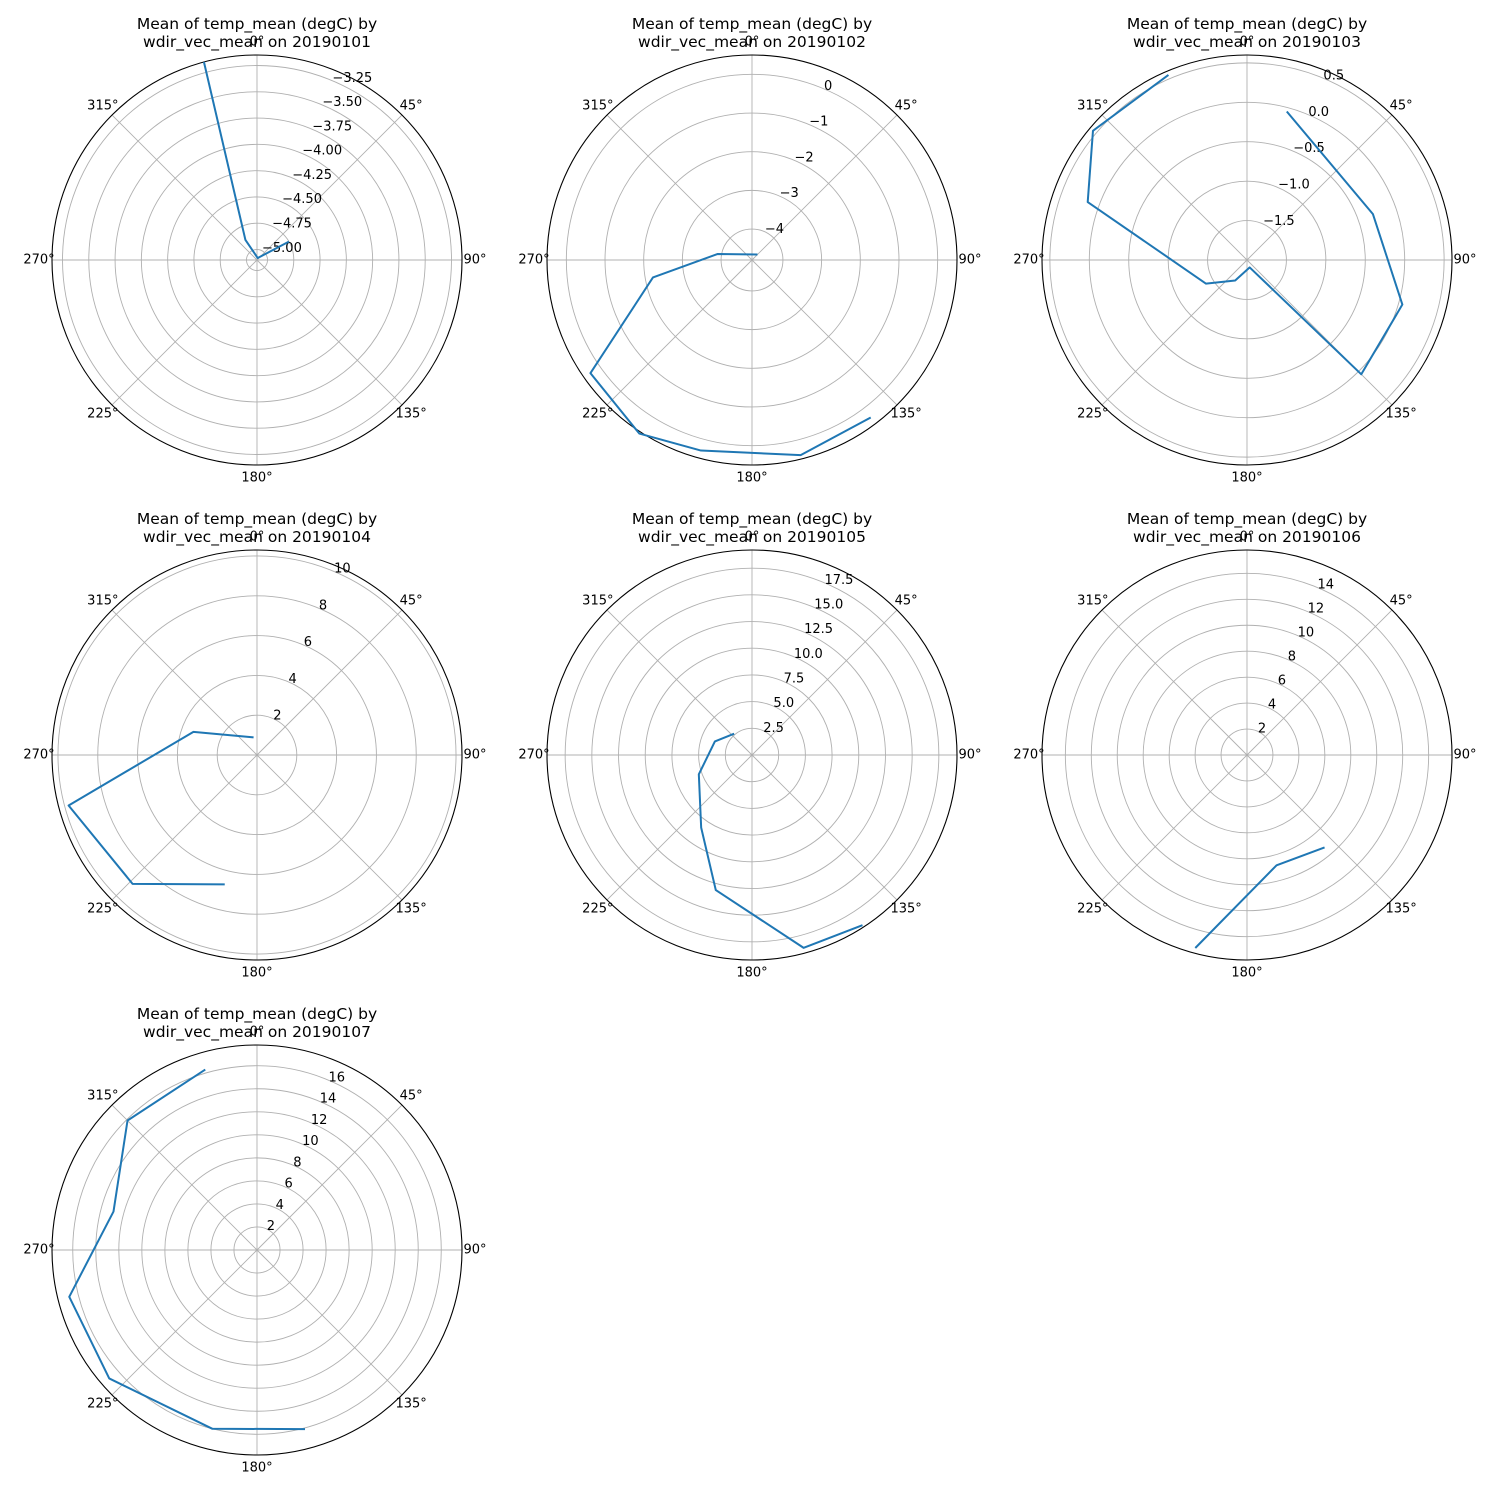  Describe the element at coordinates (352, 78) in the screenshot. I see `radial-tick-label: −3.25` at that location.